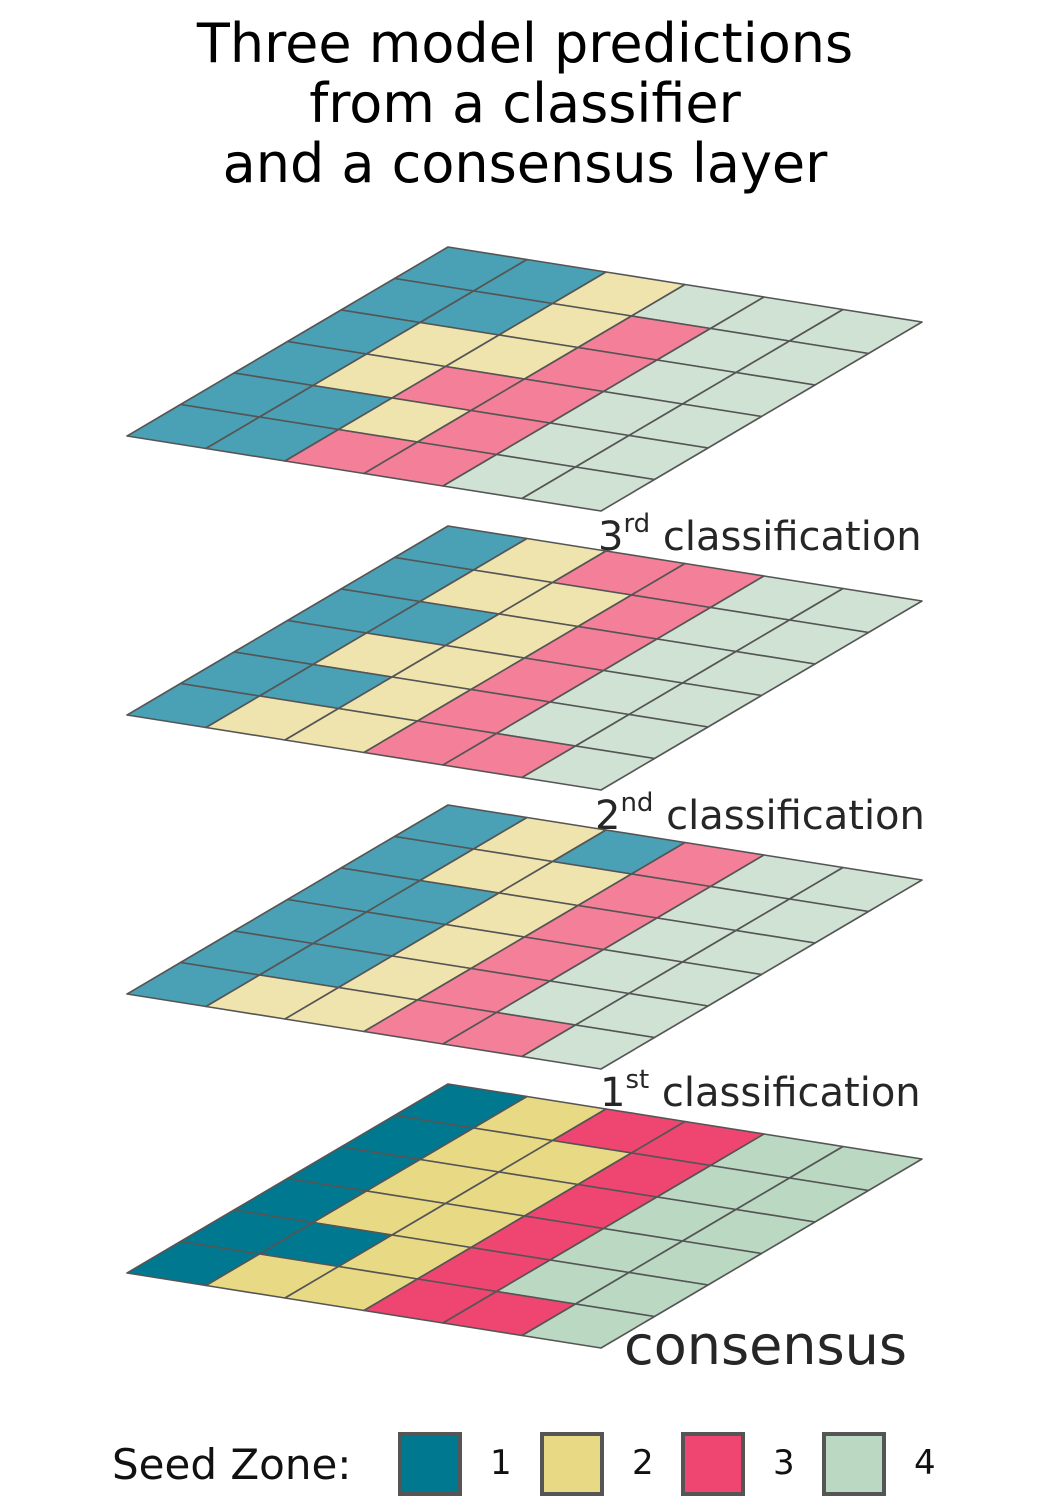 The height and width of the screenshot is (1500, 1050). Describe the element at coordinates (636, 524) in the screenshot. I see `layer-label-superscript: rd` at that location.